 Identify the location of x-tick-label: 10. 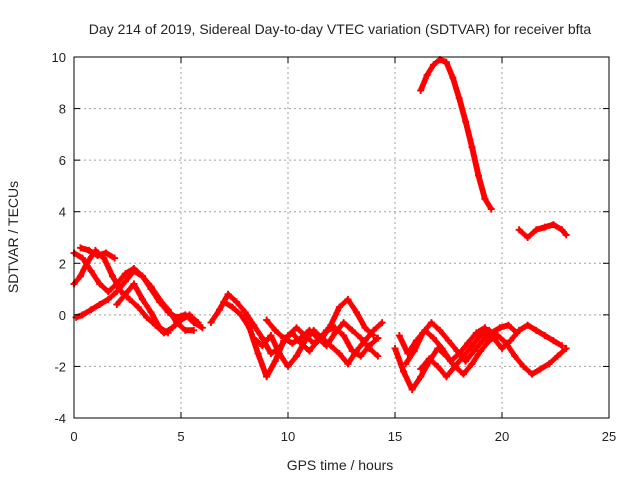
(288, 436).